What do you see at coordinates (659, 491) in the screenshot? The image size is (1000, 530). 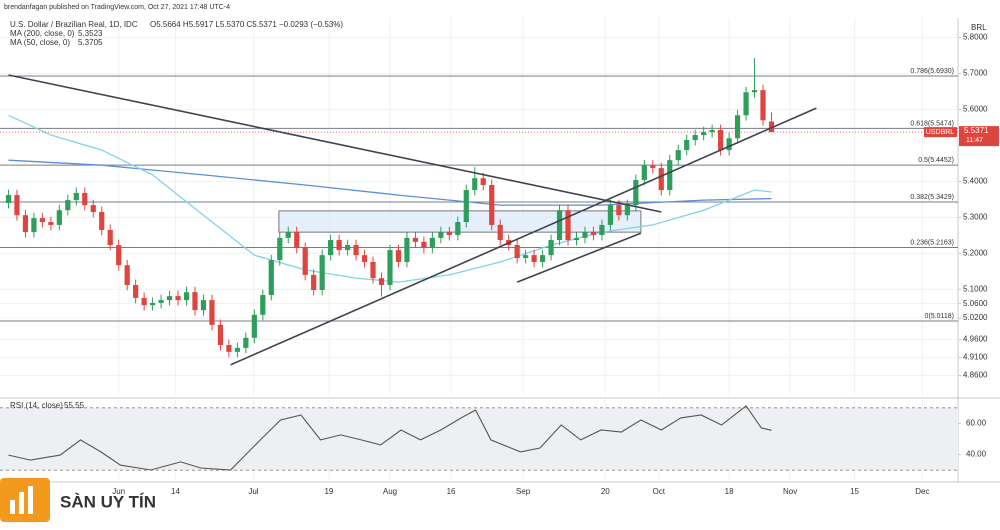 I see `x-tick-label: Oct` at bounding box center [659, 491].